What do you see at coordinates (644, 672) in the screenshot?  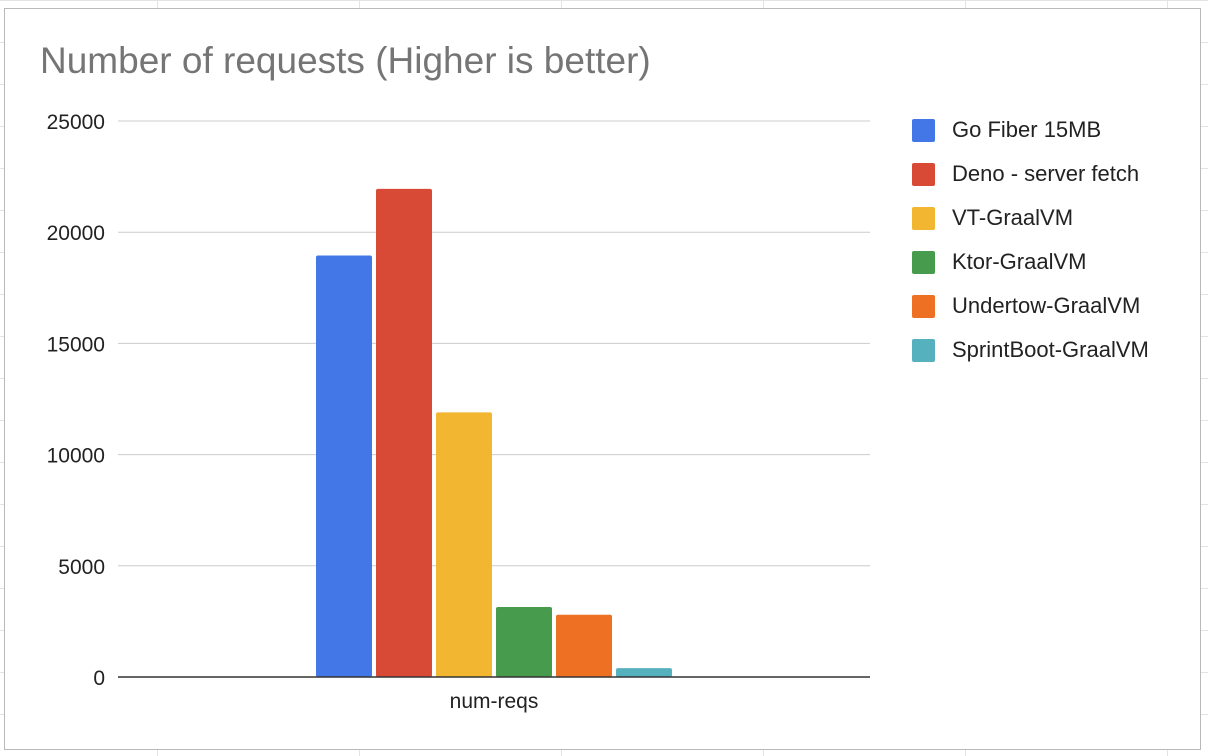 I see `bar-sprintboot-graalvm` at bounding box center [644, 672].